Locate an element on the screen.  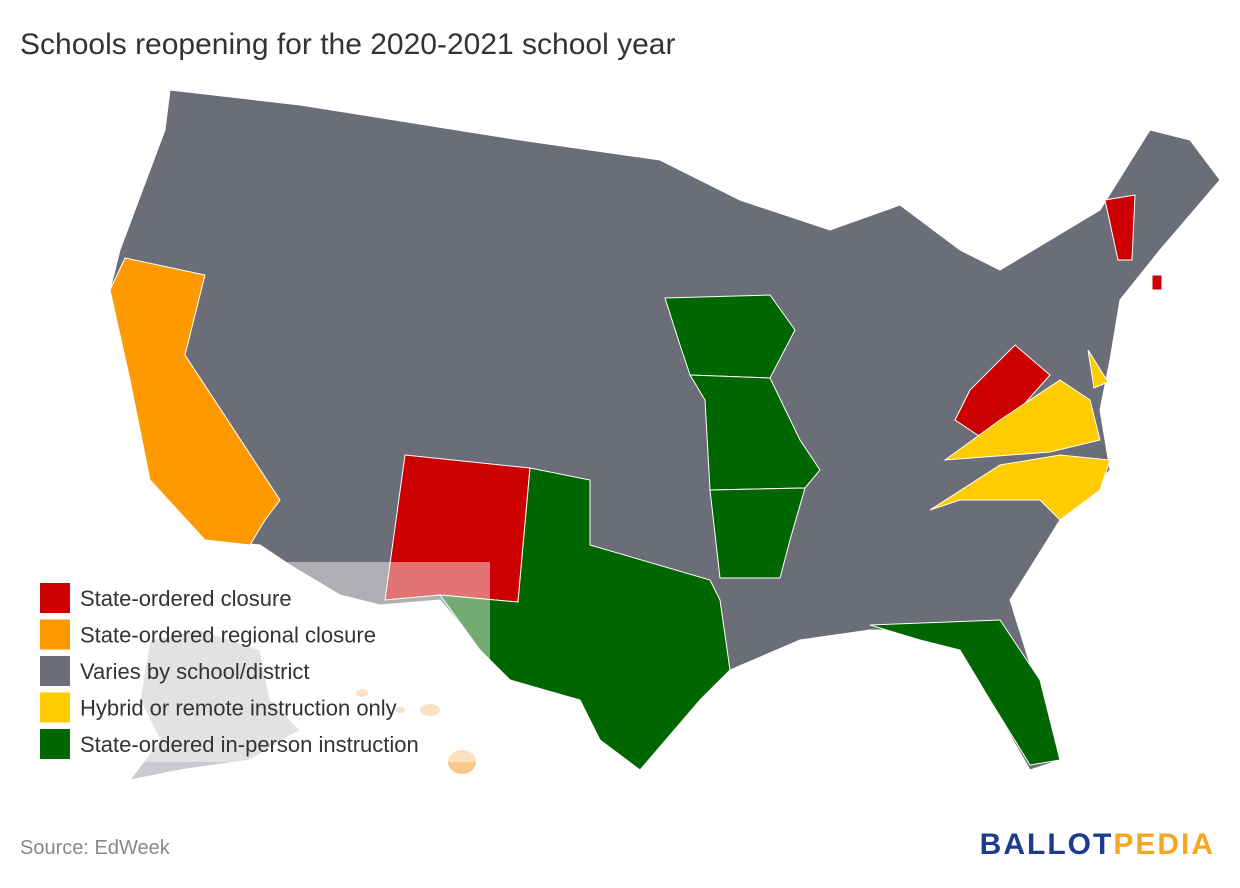
hawaii is located at coordinates (416, 731).